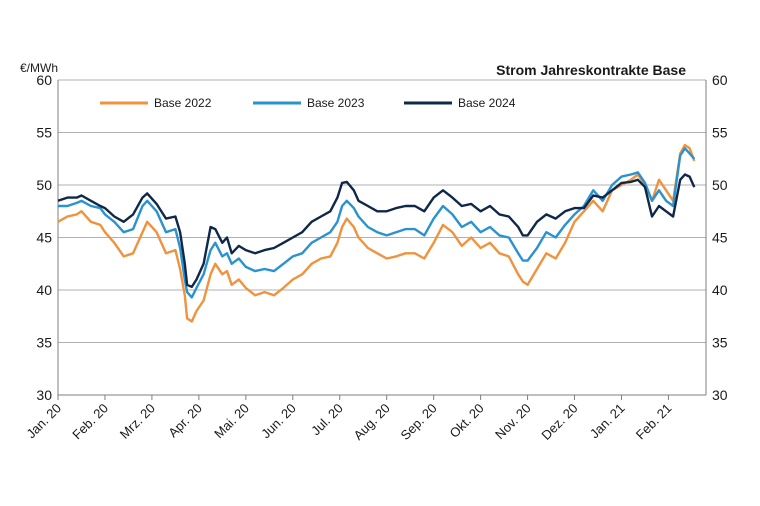  I want to click on x-tick-label: Sep. 20, so click(418, 422).